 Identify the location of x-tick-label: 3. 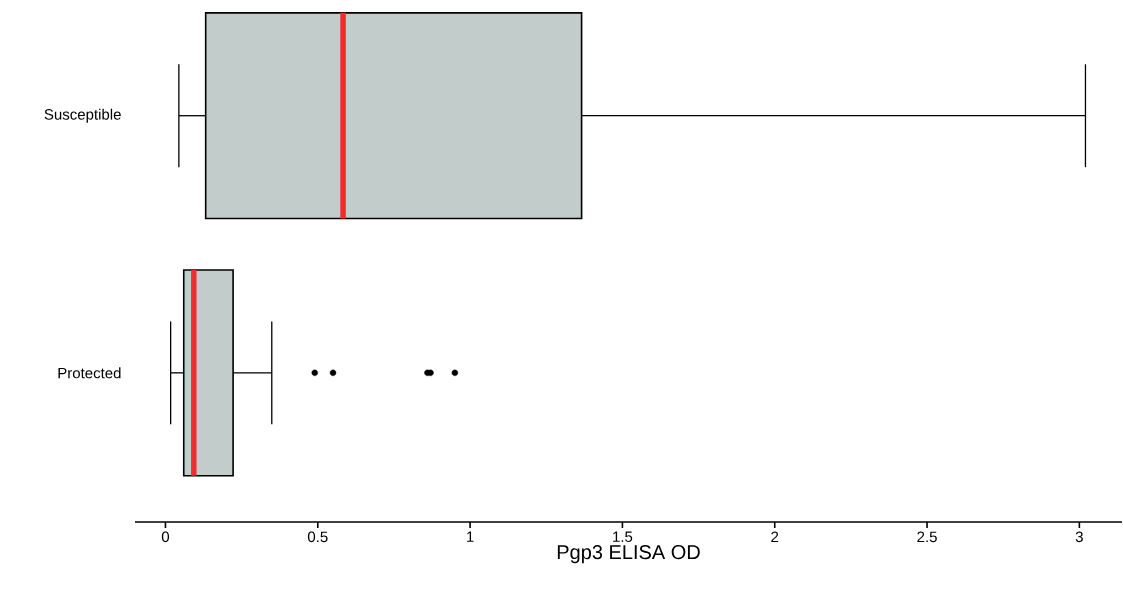
(1079, 537).